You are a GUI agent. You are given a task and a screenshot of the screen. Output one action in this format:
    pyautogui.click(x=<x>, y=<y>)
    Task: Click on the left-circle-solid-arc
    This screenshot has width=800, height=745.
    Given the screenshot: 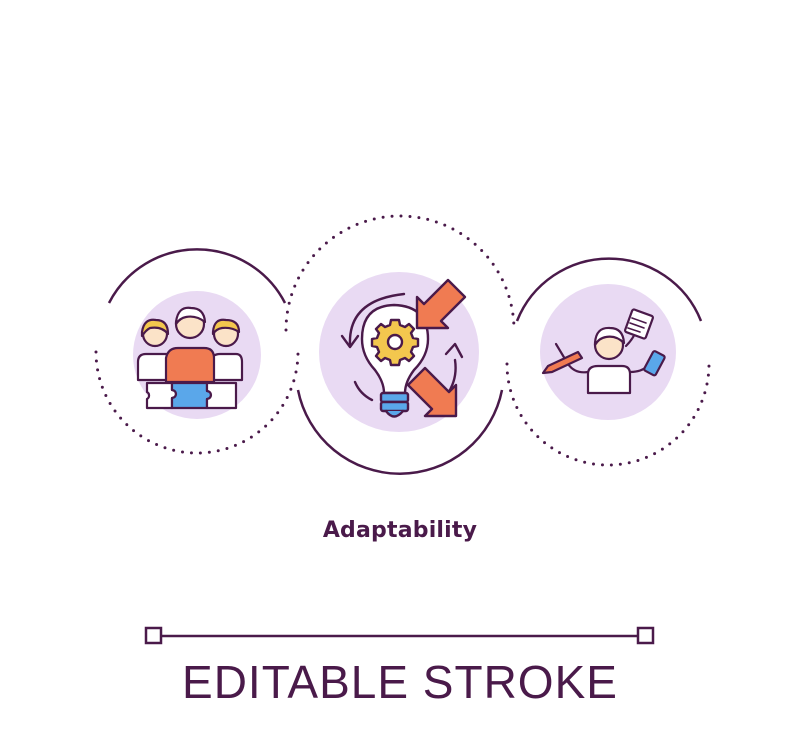 What is the action you would take?
    pyautogui.click(x=197, y=276)
    